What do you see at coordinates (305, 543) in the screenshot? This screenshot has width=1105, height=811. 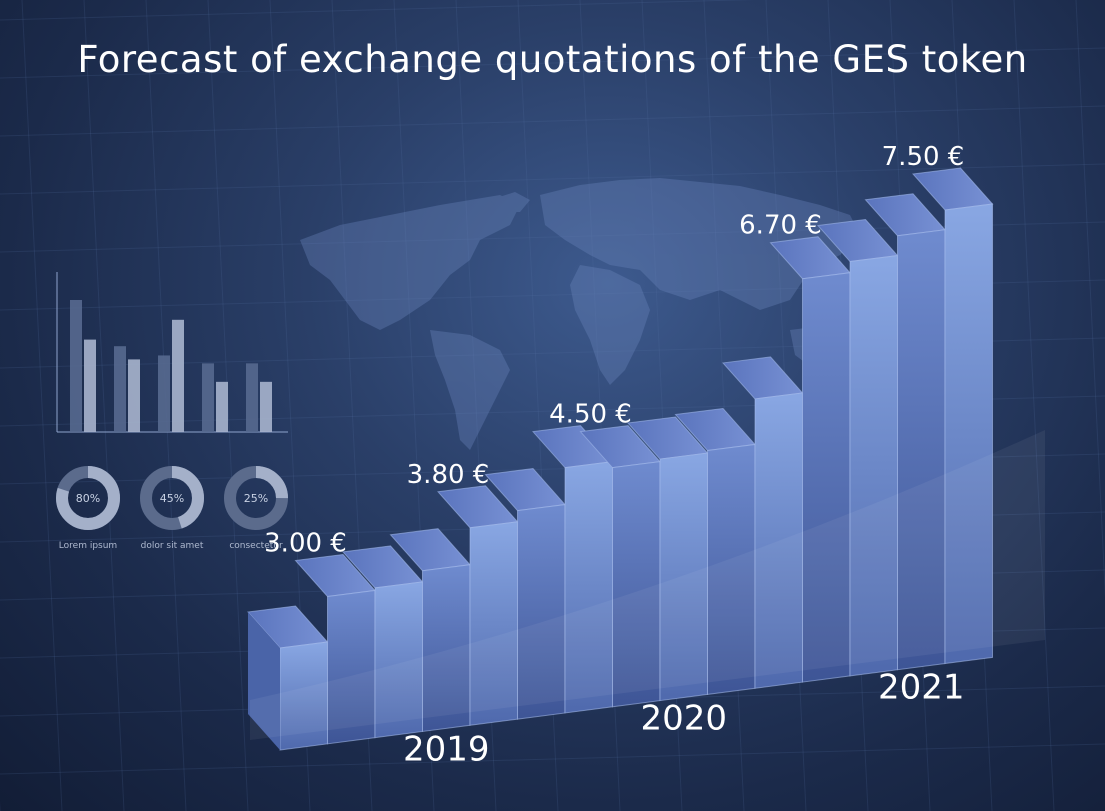 I see `price-label: 3.00 €` at bounding box center [305, 543].